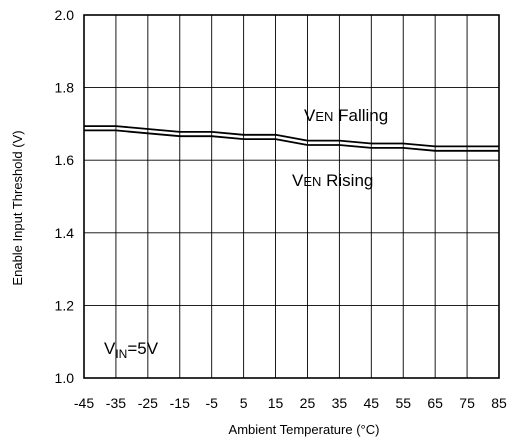  I want to click on x-tick-label: 35, so click(340, 403).